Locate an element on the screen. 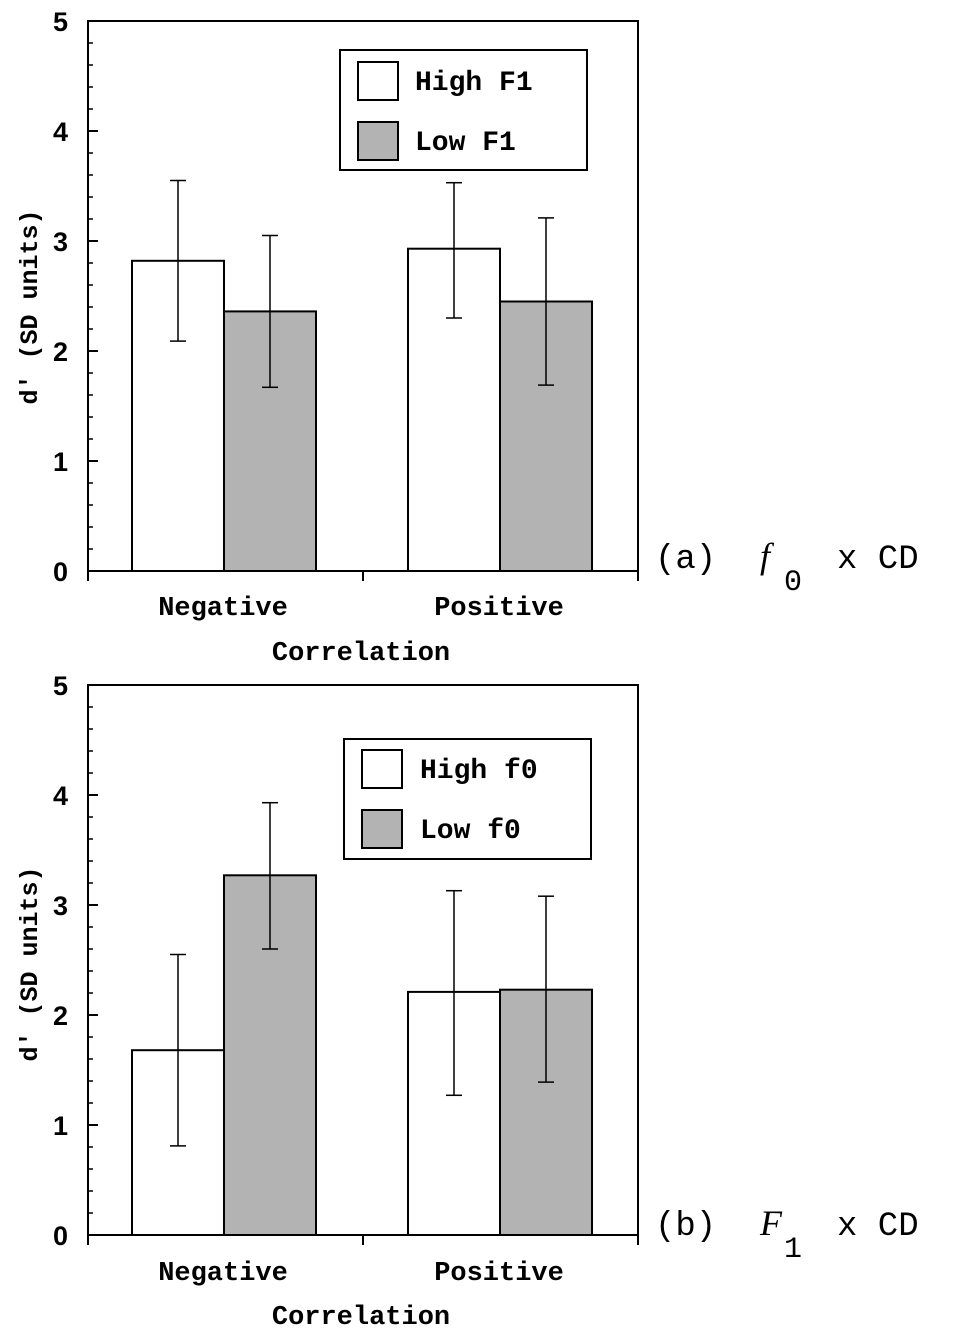  panel-label-variable: F is located at coordinates (771, 1223).